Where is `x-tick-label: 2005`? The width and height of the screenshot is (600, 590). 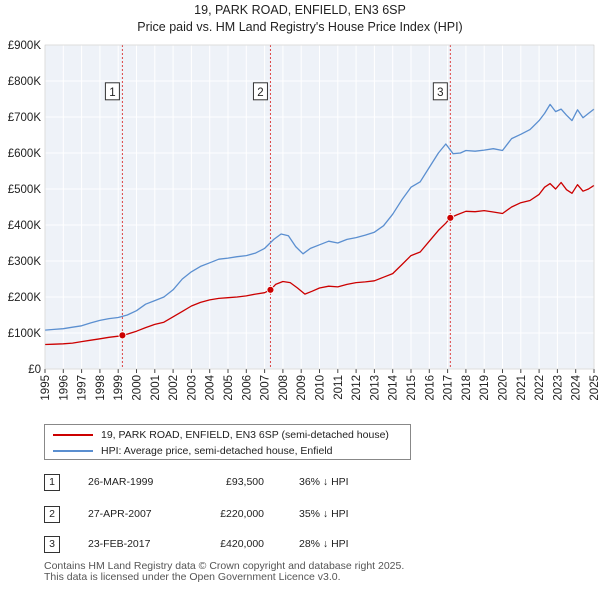 x-tick-label: 2005 is located at coordinates (229, 388).